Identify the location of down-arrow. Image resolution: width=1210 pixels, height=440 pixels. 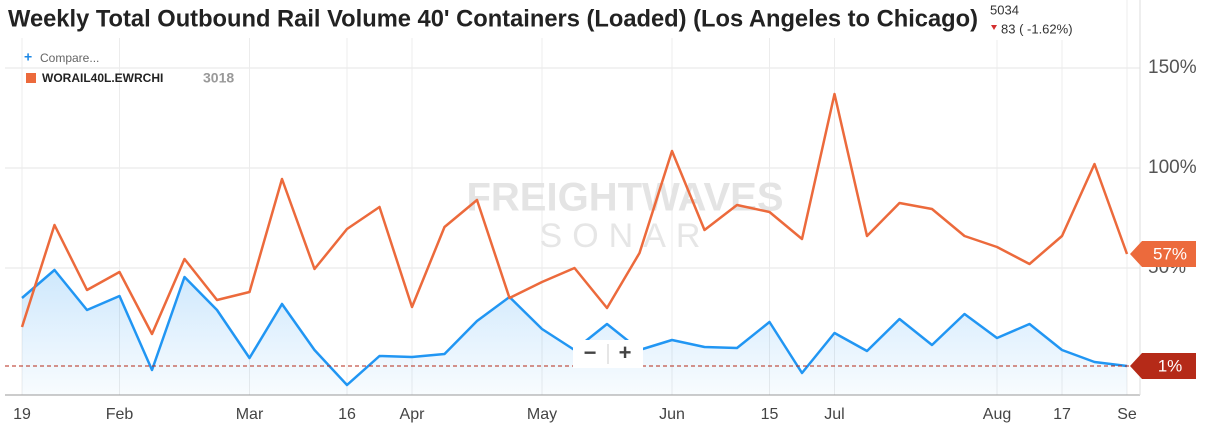
(994, 27).